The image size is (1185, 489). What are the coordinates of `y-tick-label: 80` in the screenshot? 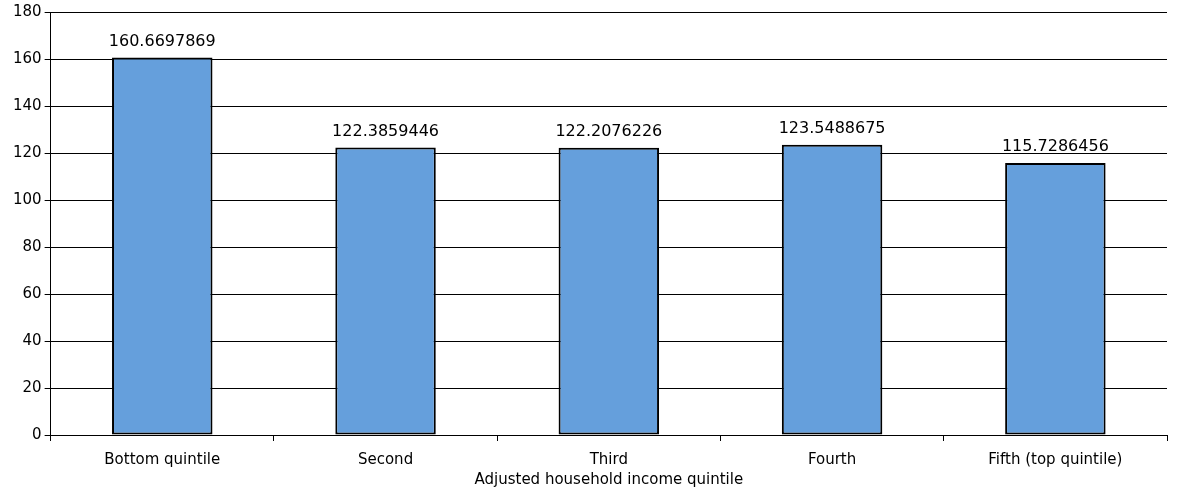 It's located at (32, 245).